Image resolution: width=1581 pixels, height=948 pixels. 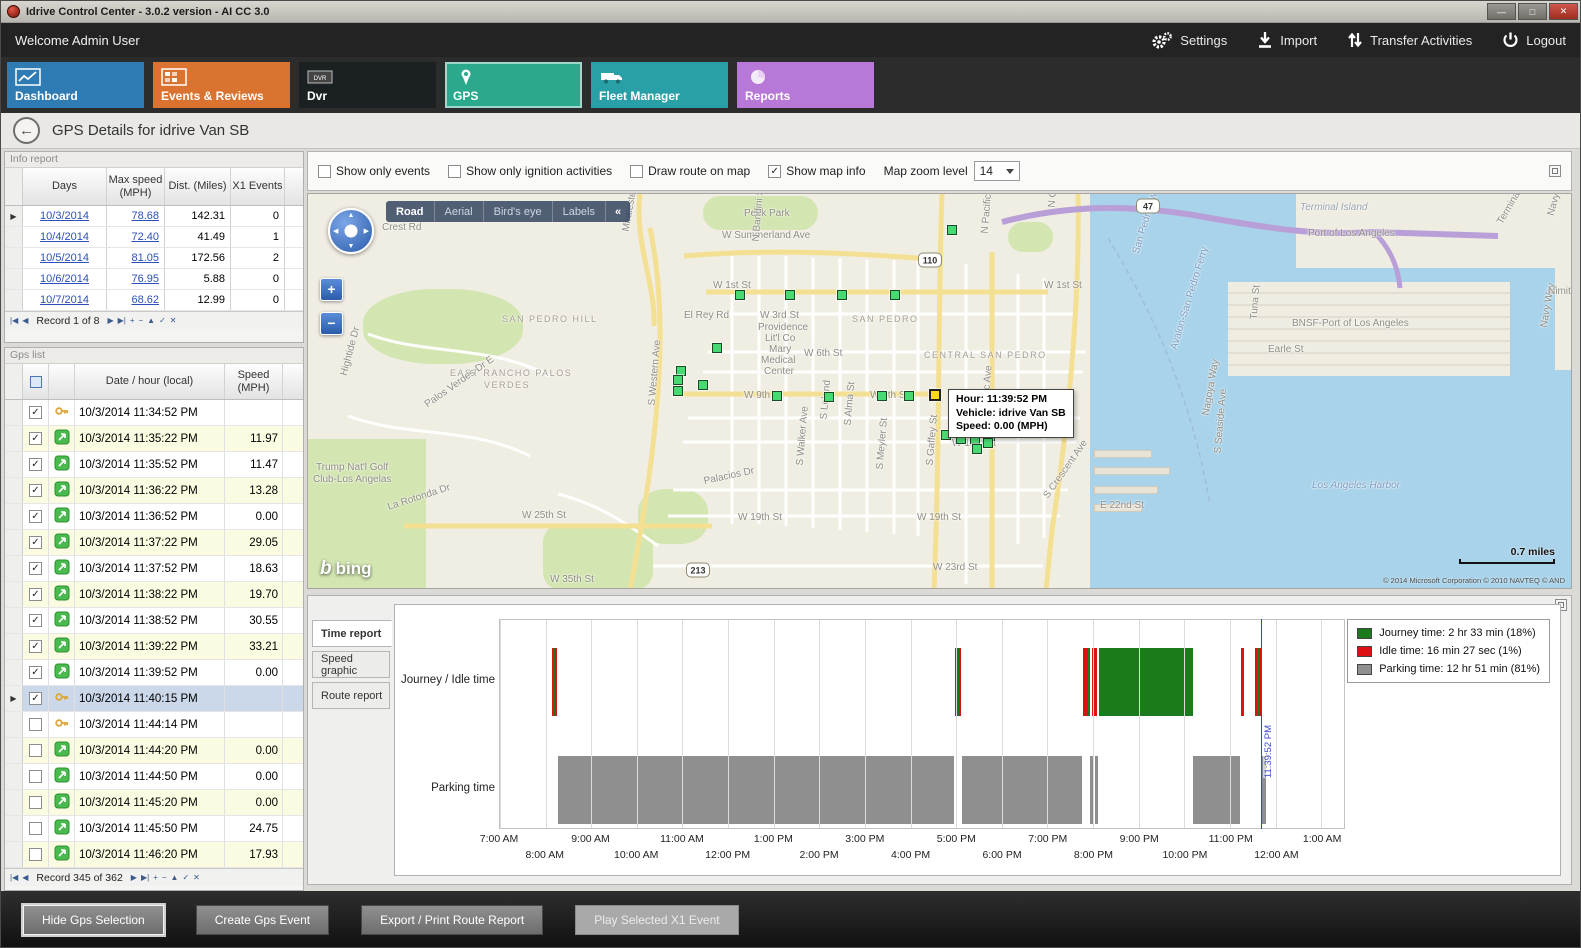 What do you see at coordinates (154, 543) in the screenshot?
I see `gps-row: ✓ 10/3/2014 11:37:22 PM 29.05` at bounding box center [154, 543].